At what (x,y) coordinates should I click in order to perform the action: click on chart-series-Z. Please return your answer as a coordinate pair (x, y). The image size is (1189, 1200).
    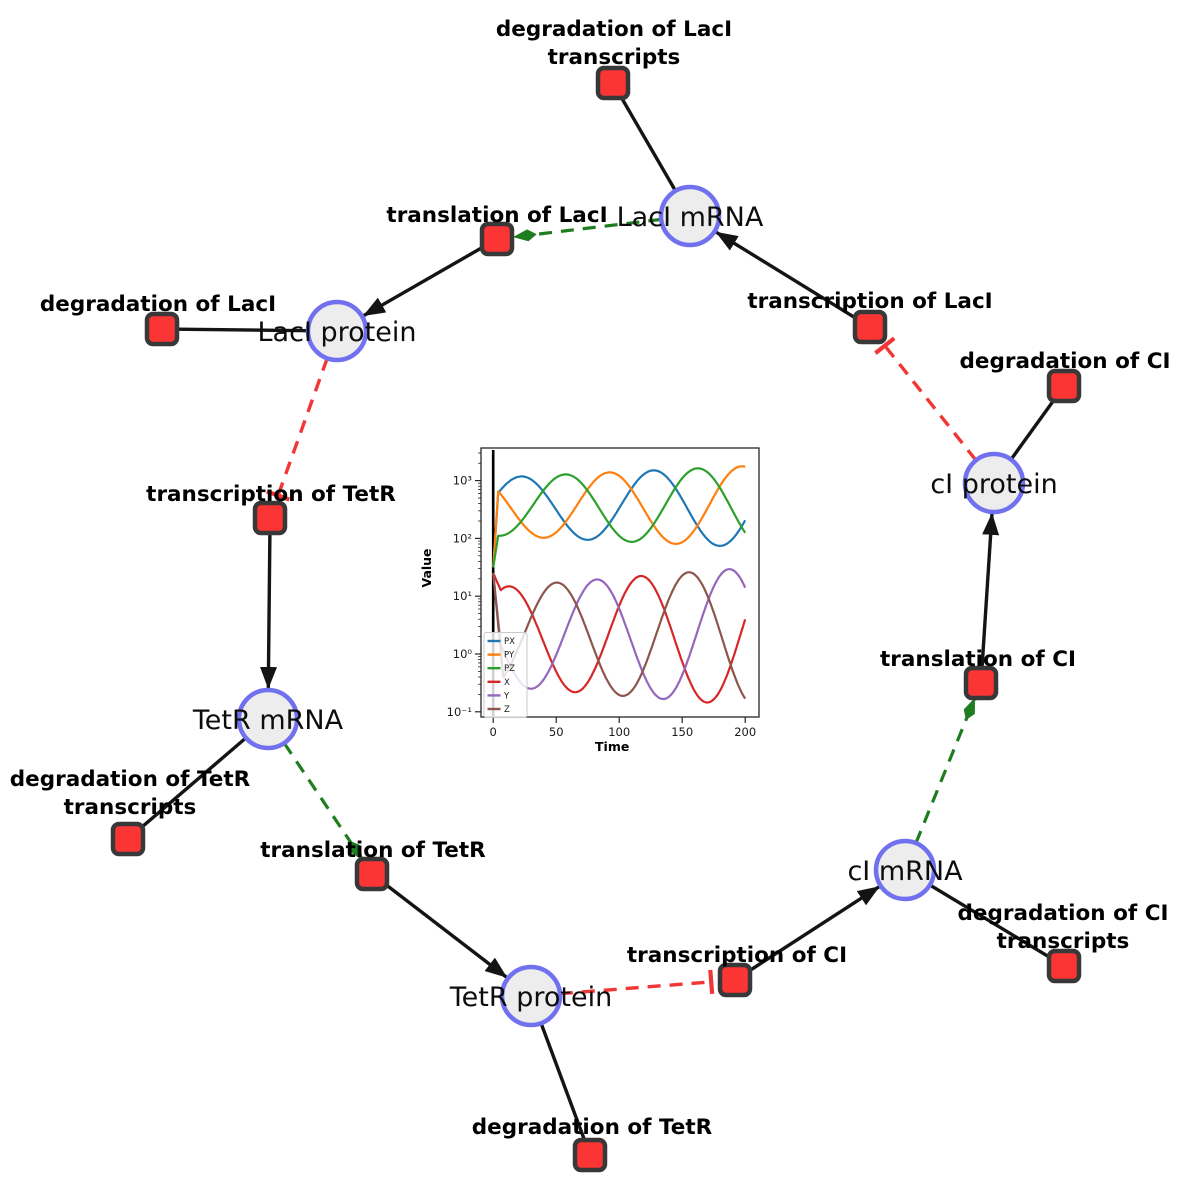
    Looking at the image, I should click on (619, 635).